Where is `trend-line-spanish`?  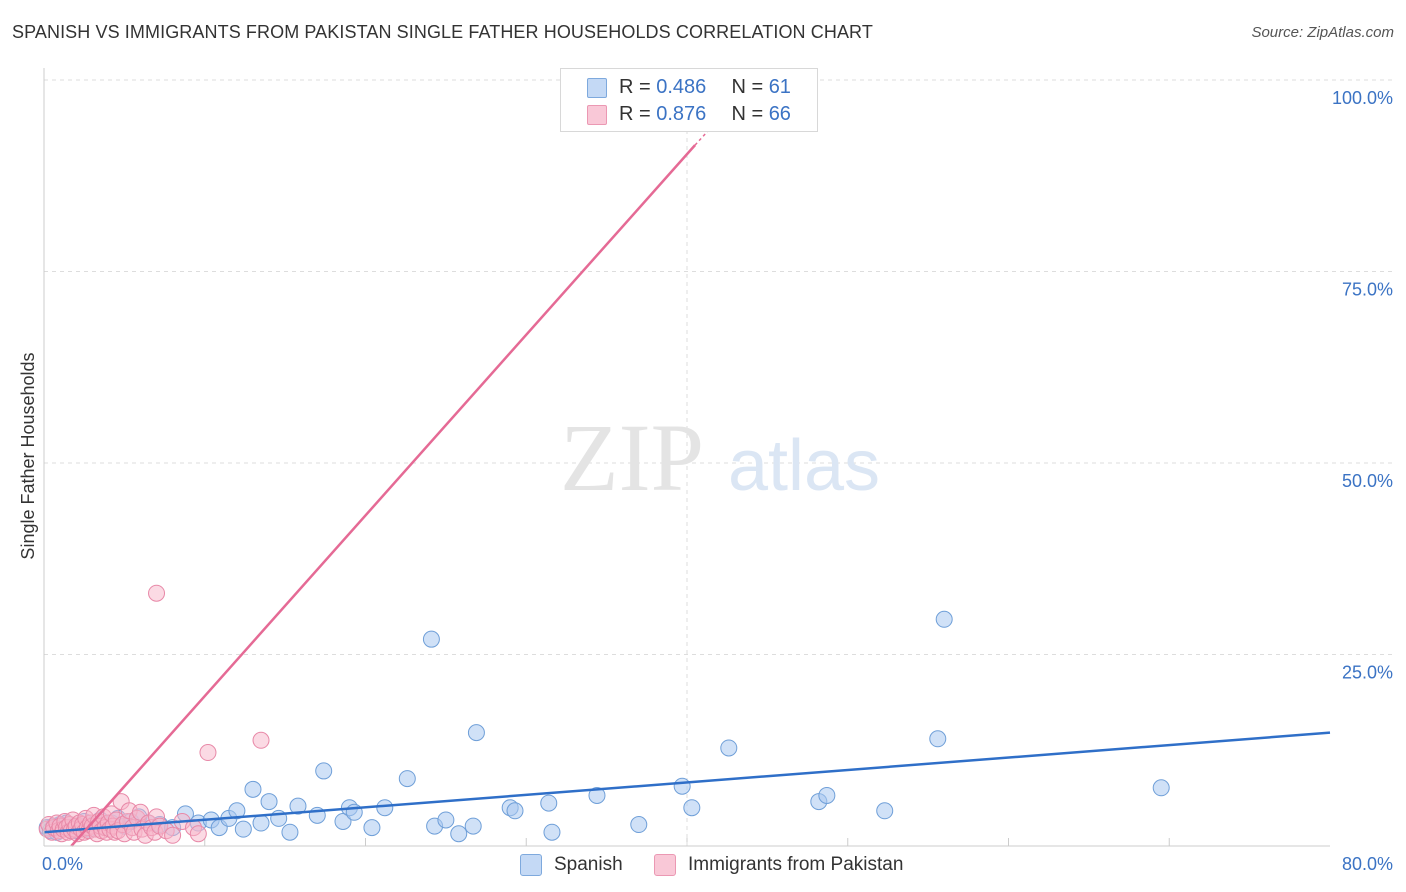
trend-line-spanish is located at coordinates (687, 782).